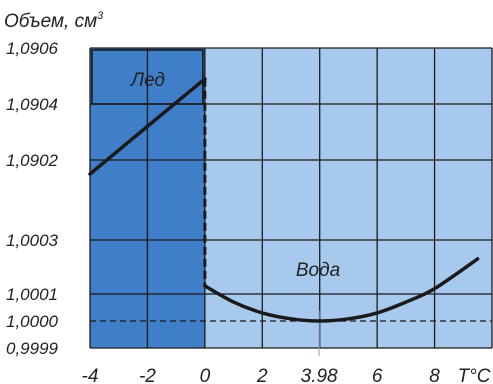  What do you see at coordinates (318, 270) in the screenshot?
I see `water-region-label: Вода` at bounding box center [318, 270].